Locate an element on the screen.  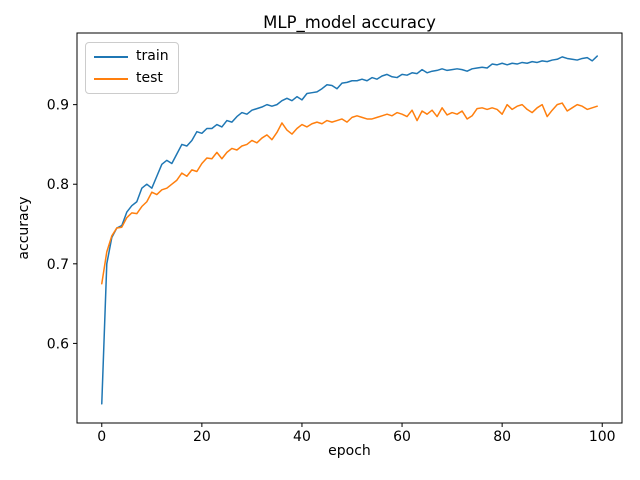
chart-title: MLP_model accuracy is located at coordinates (349, 22).